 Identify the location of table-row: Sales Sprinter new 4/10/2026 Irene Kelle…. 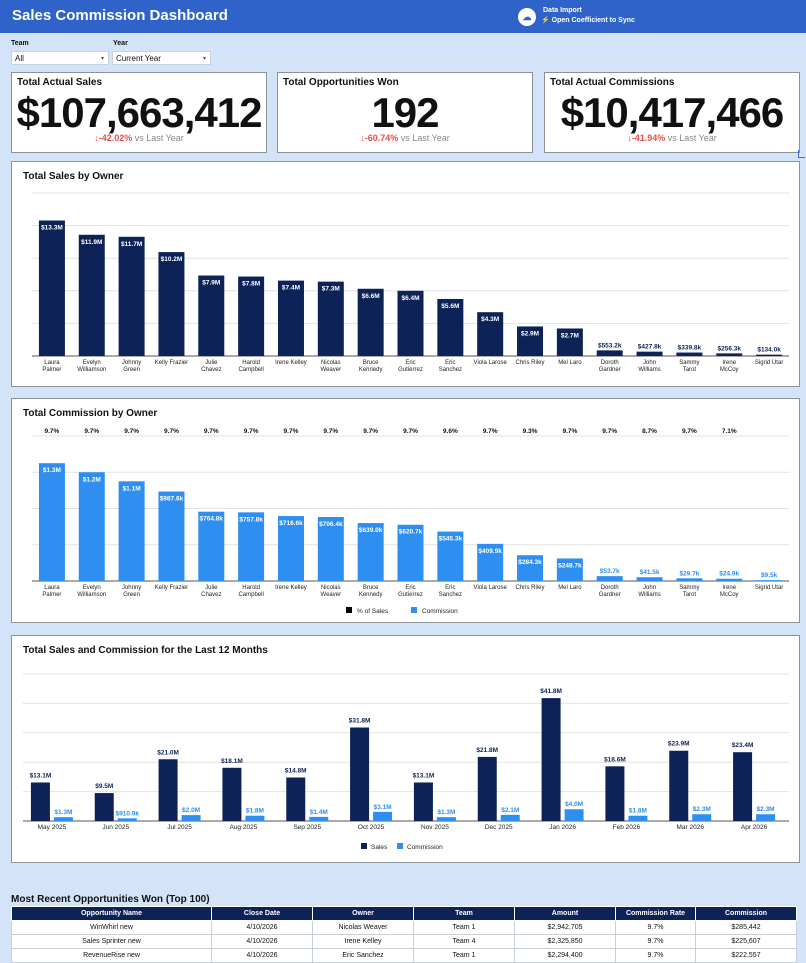
(404, 941).